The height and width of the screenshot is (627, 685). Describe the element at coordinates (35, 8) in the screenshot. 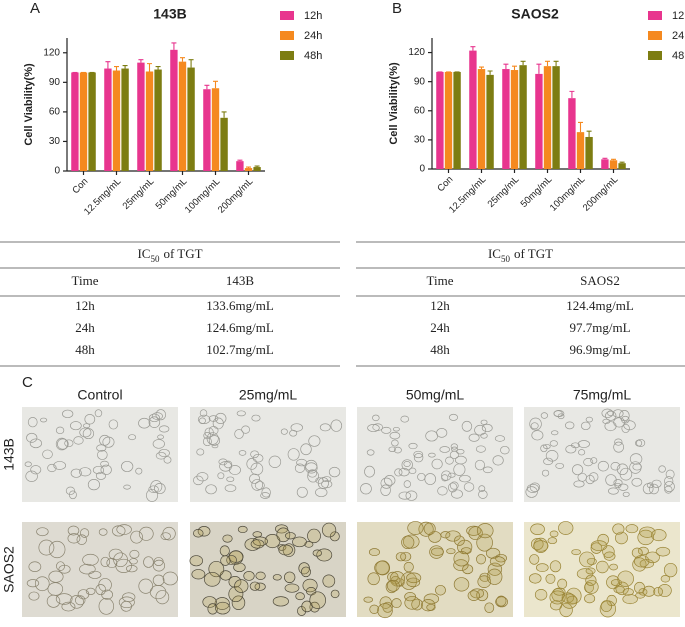

I see `panel-label: A` at that location.